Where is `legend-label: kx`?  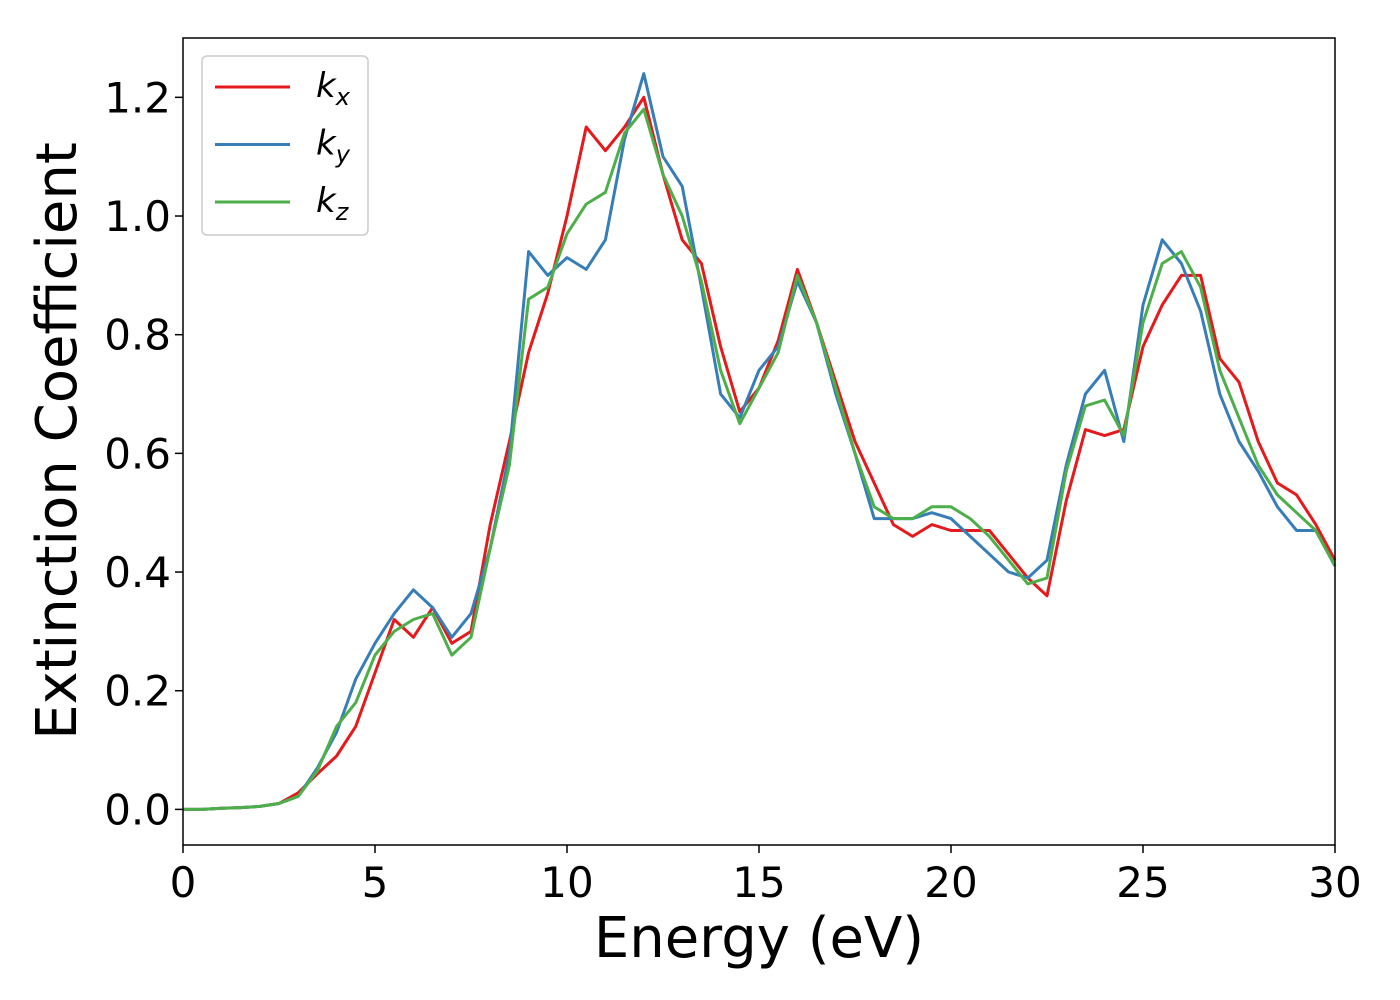 legend-label: kx is located at coordinates (333, 88).